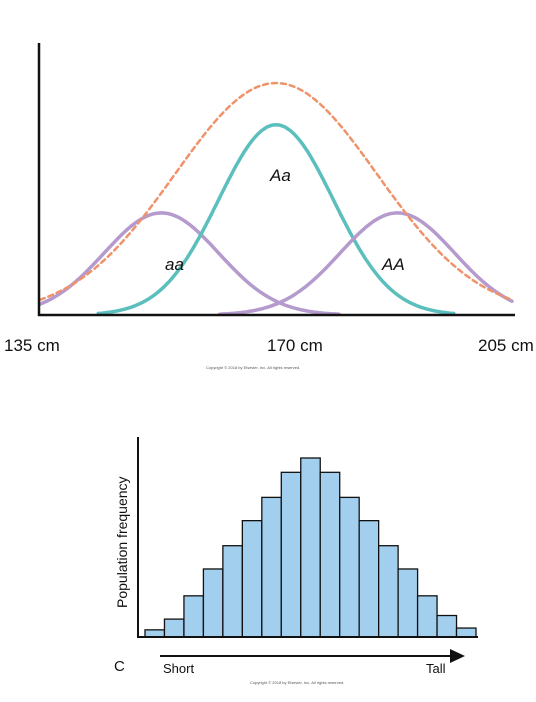  What do you see at coordinates (122, 542) in the screenshot?
I see `y-axis-label: Population frequency` at bounding box center [122, 542].